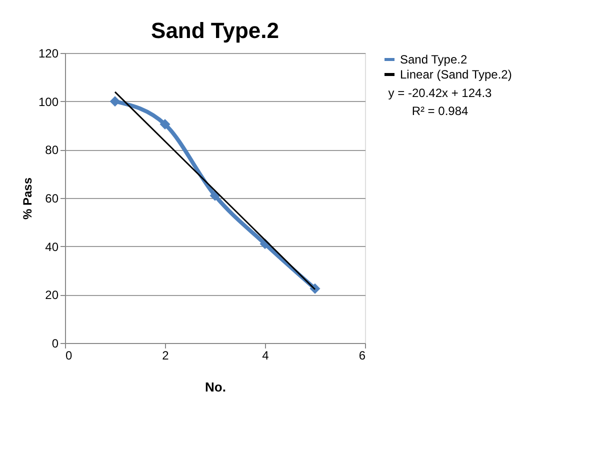  I want to click on y-tick-label: 20, so click(52, 295).